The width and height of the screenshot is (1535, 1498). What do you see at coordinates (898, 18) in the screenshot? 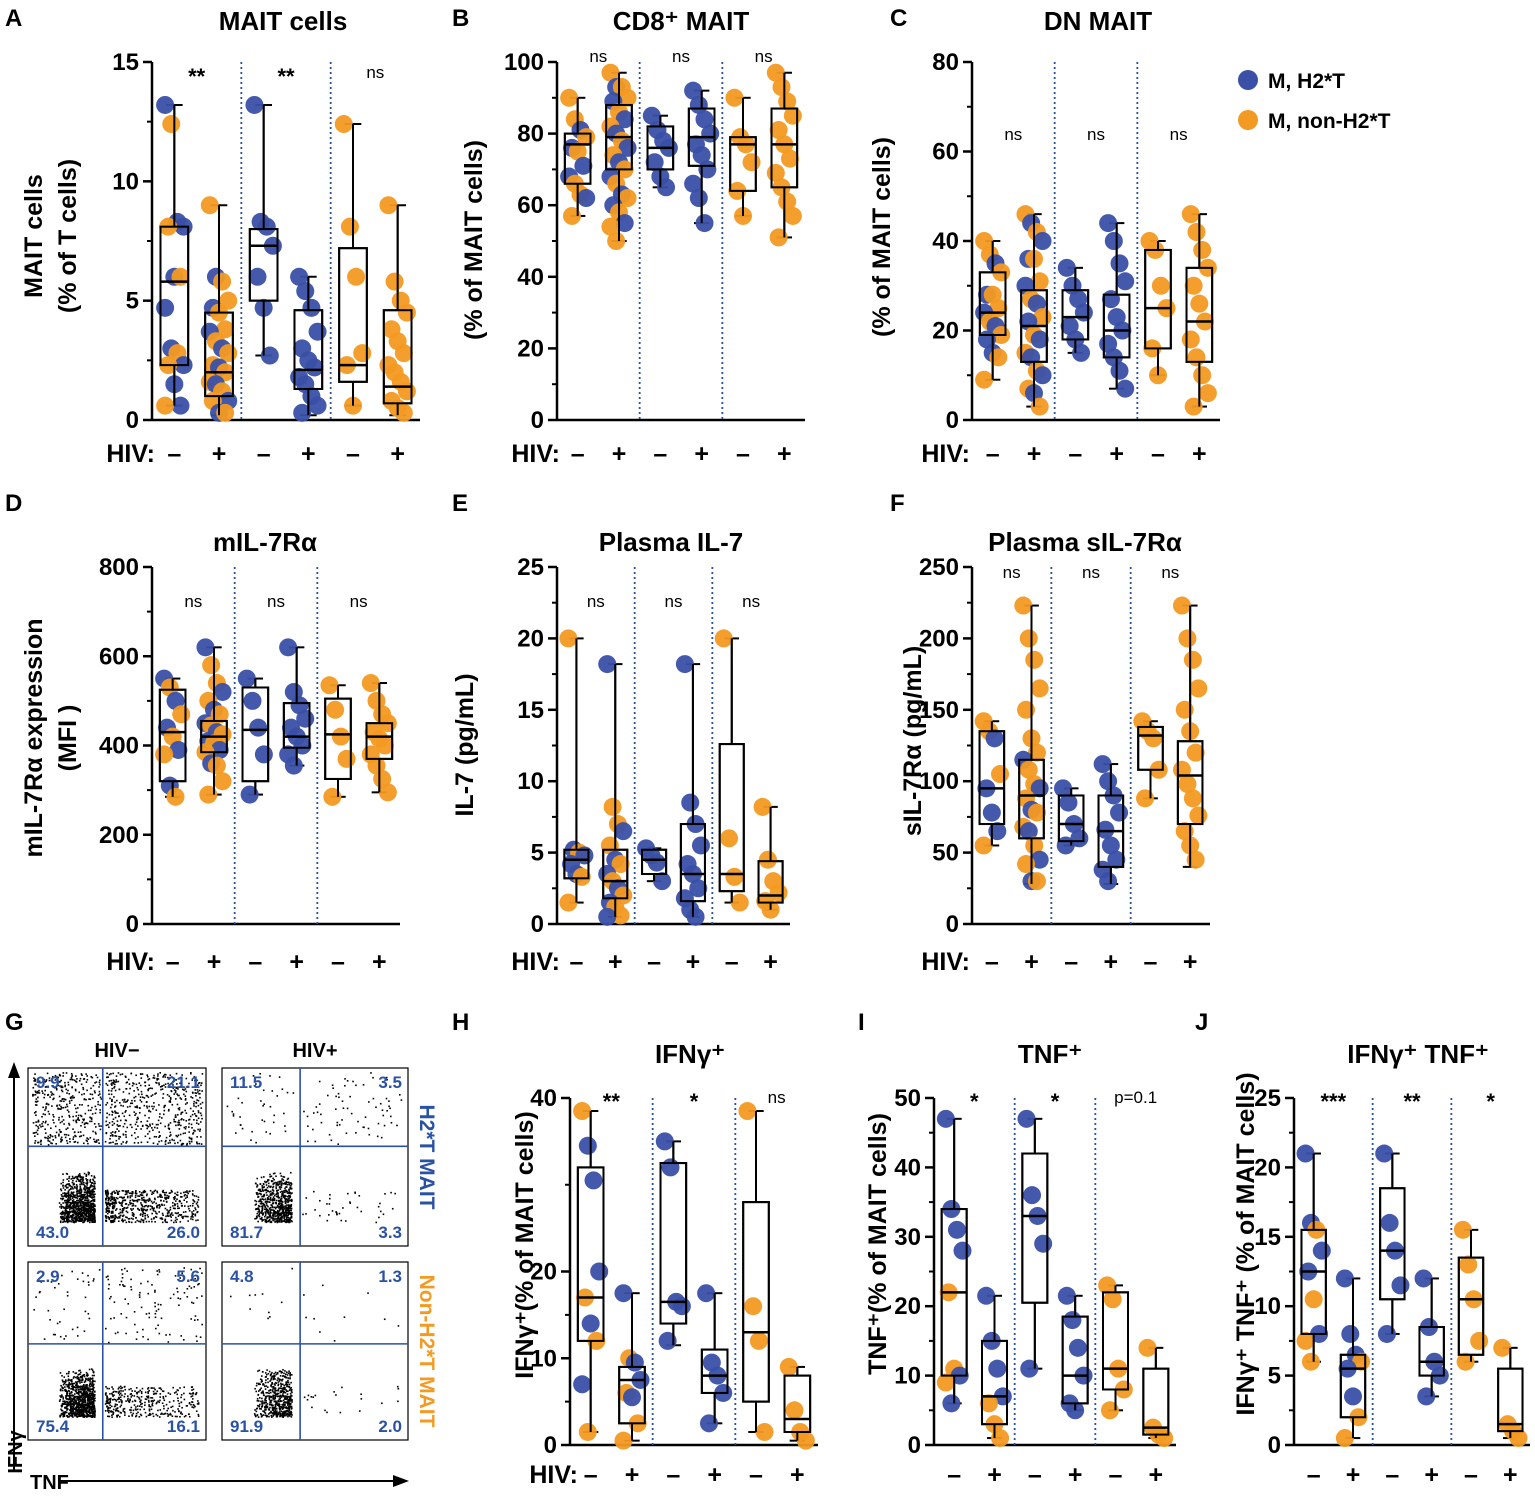
I see `panel-letter: C` at bounding box center [898, 18].